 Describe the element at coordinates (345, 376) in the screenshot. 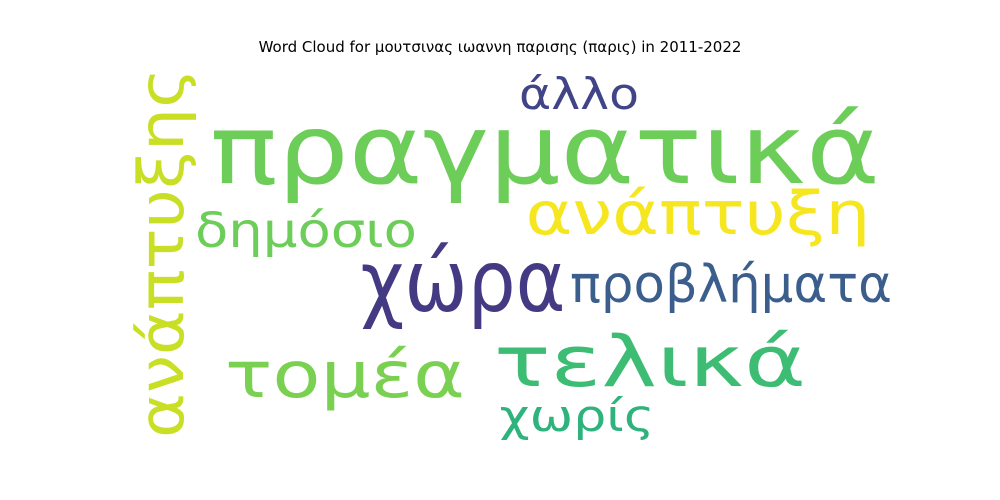

I see `word-8: τομέα` at that location.